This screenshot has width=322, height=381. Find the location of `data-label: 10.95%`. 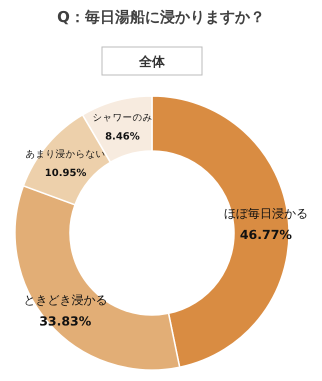

data-label: 10.95% is located at coordinates (65, 173).